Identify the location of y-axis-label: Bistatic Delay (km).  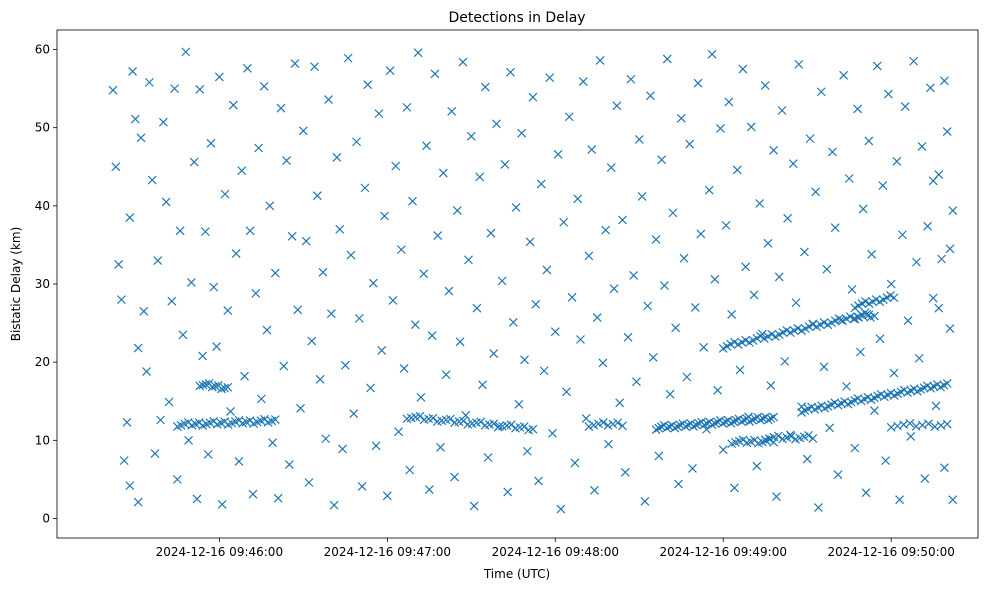
(16, 284).